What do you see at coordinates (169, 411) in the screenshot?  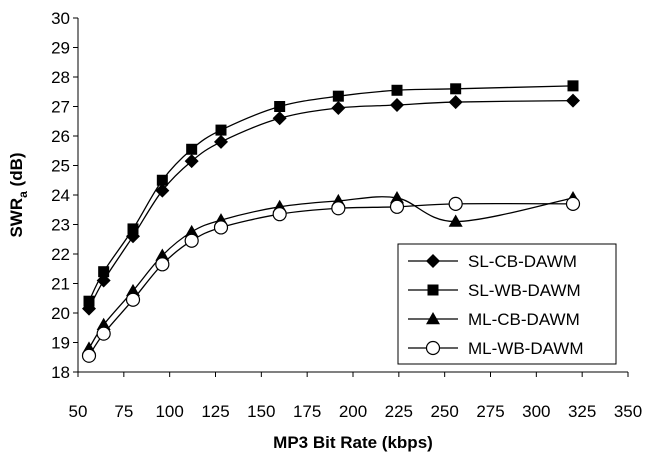 I see `x-tick-label: 100` at bounding box center [169, 411].